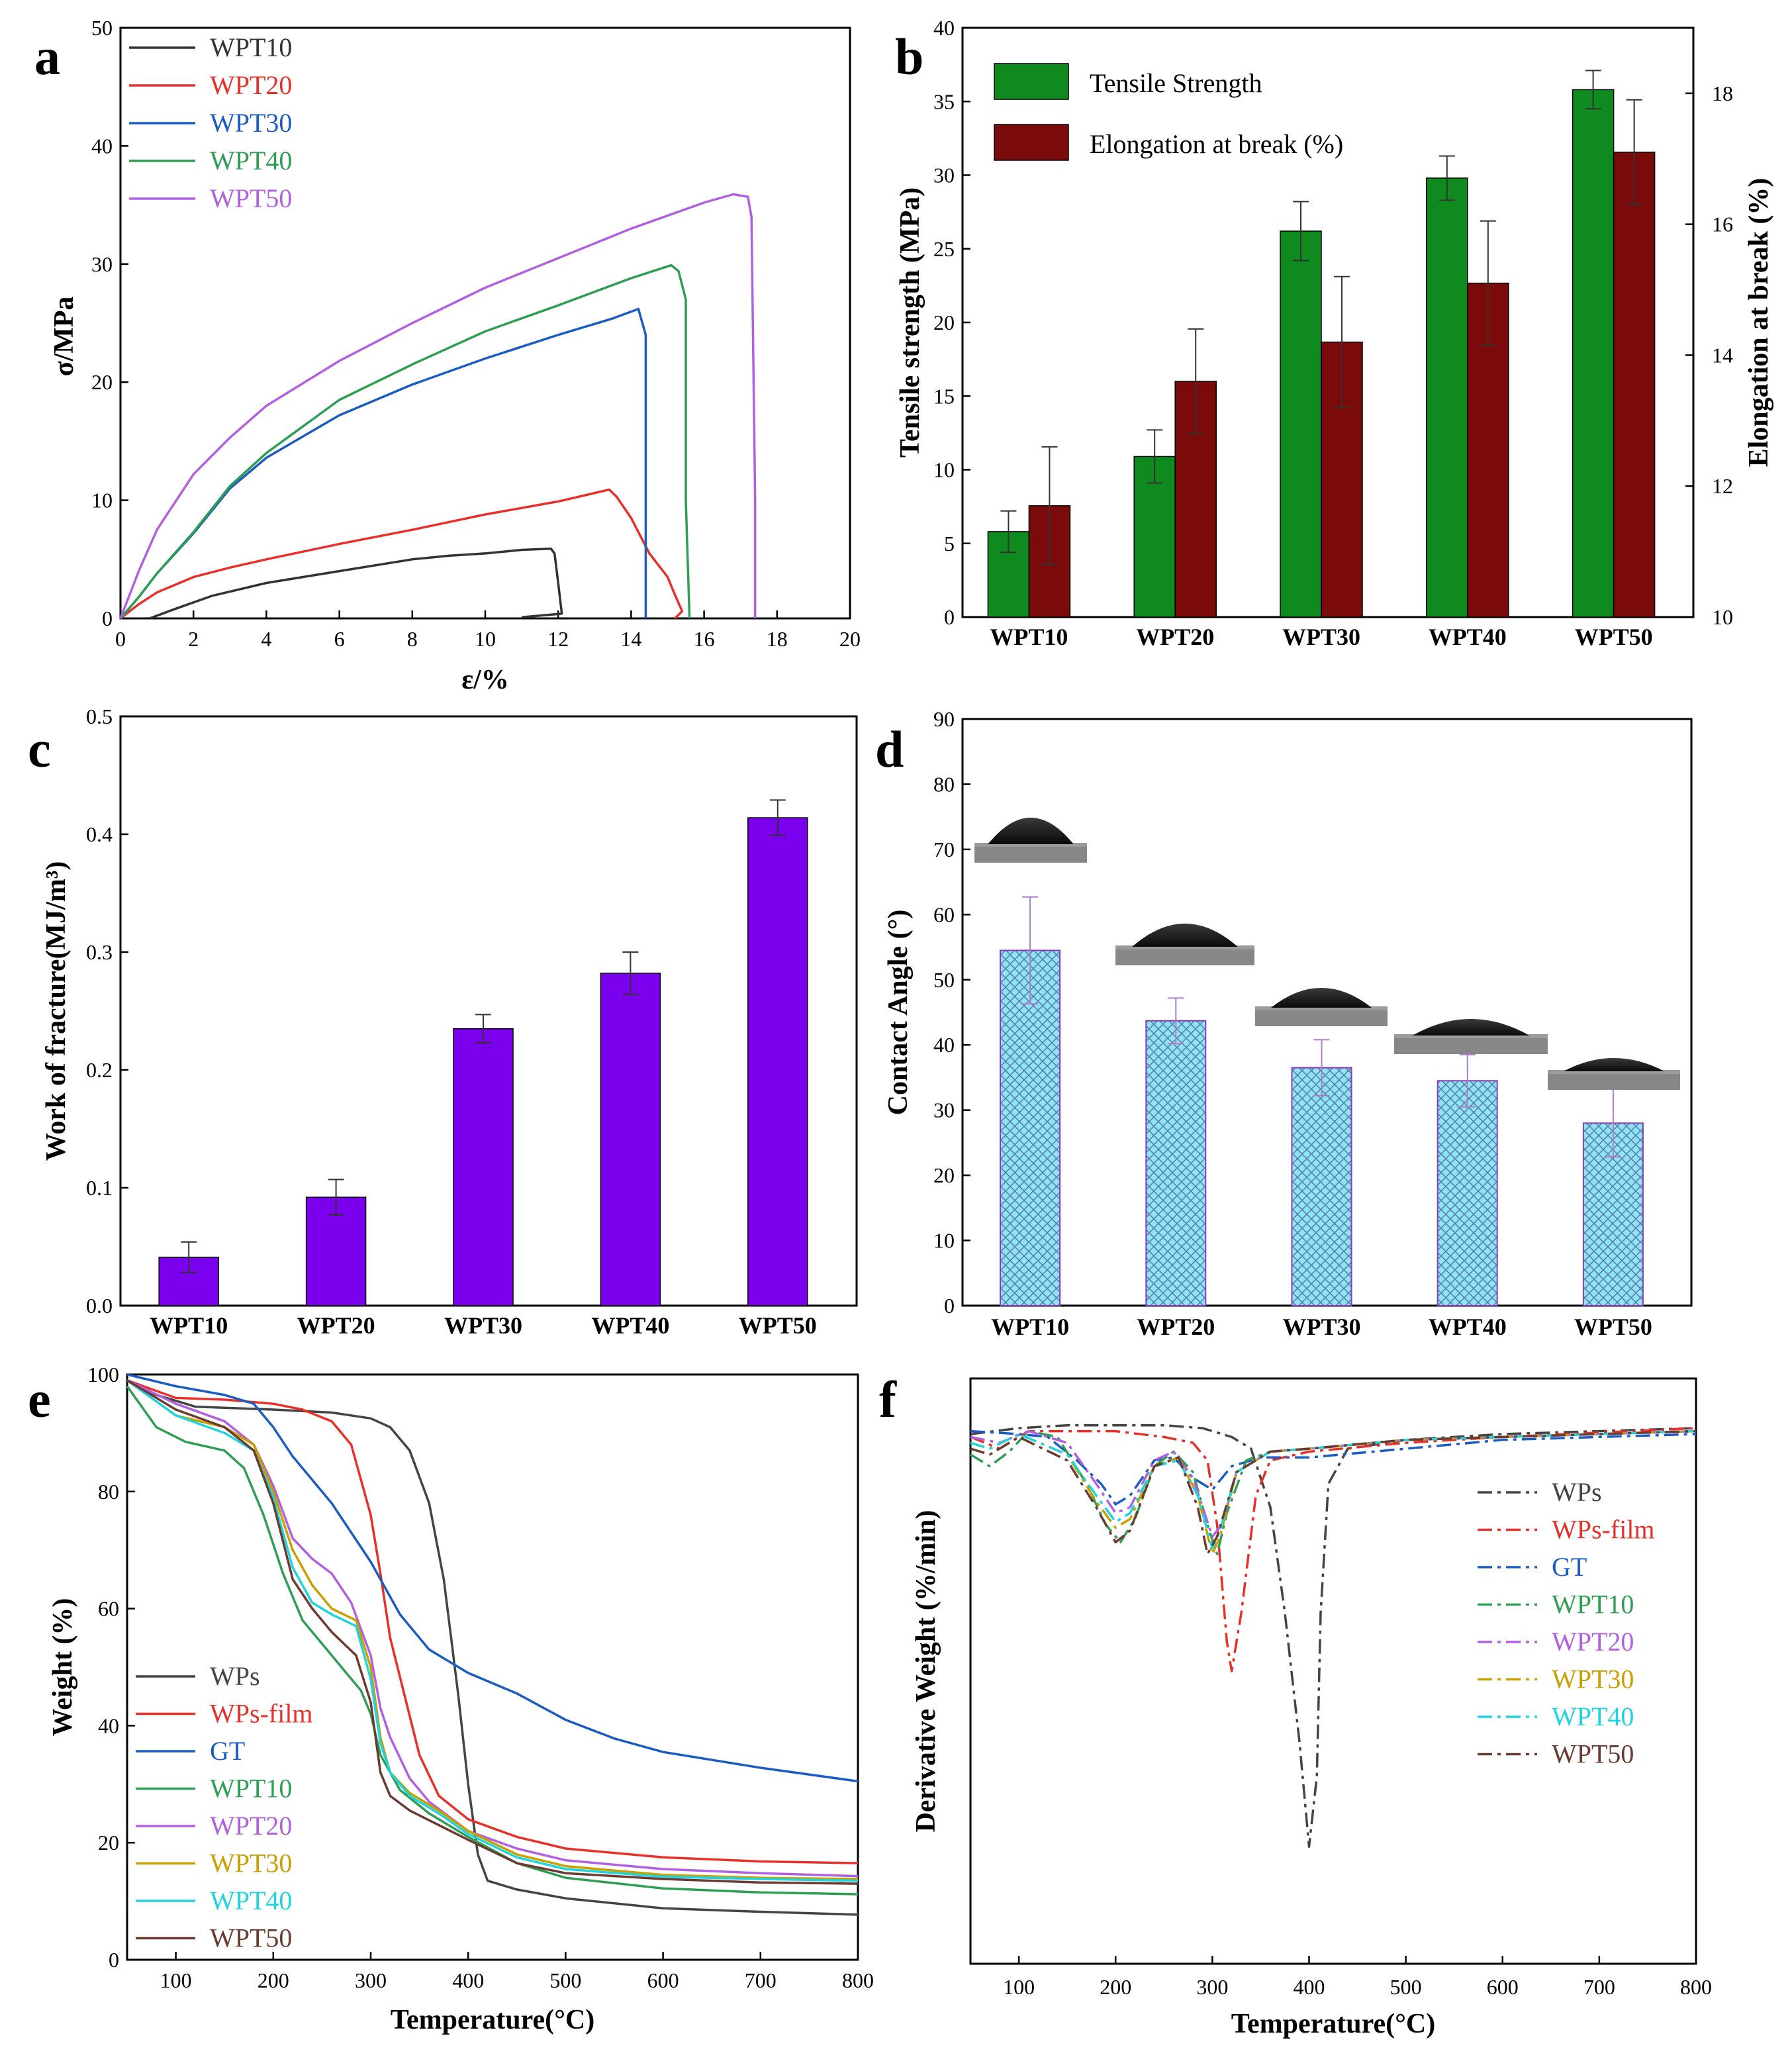 This screenshot has height=2071, width=1792. What do you see at coordinates (1569, 1567) in the screenshot?
I see `legend-label-GT: GT` at bounding box center [1569, 1567].